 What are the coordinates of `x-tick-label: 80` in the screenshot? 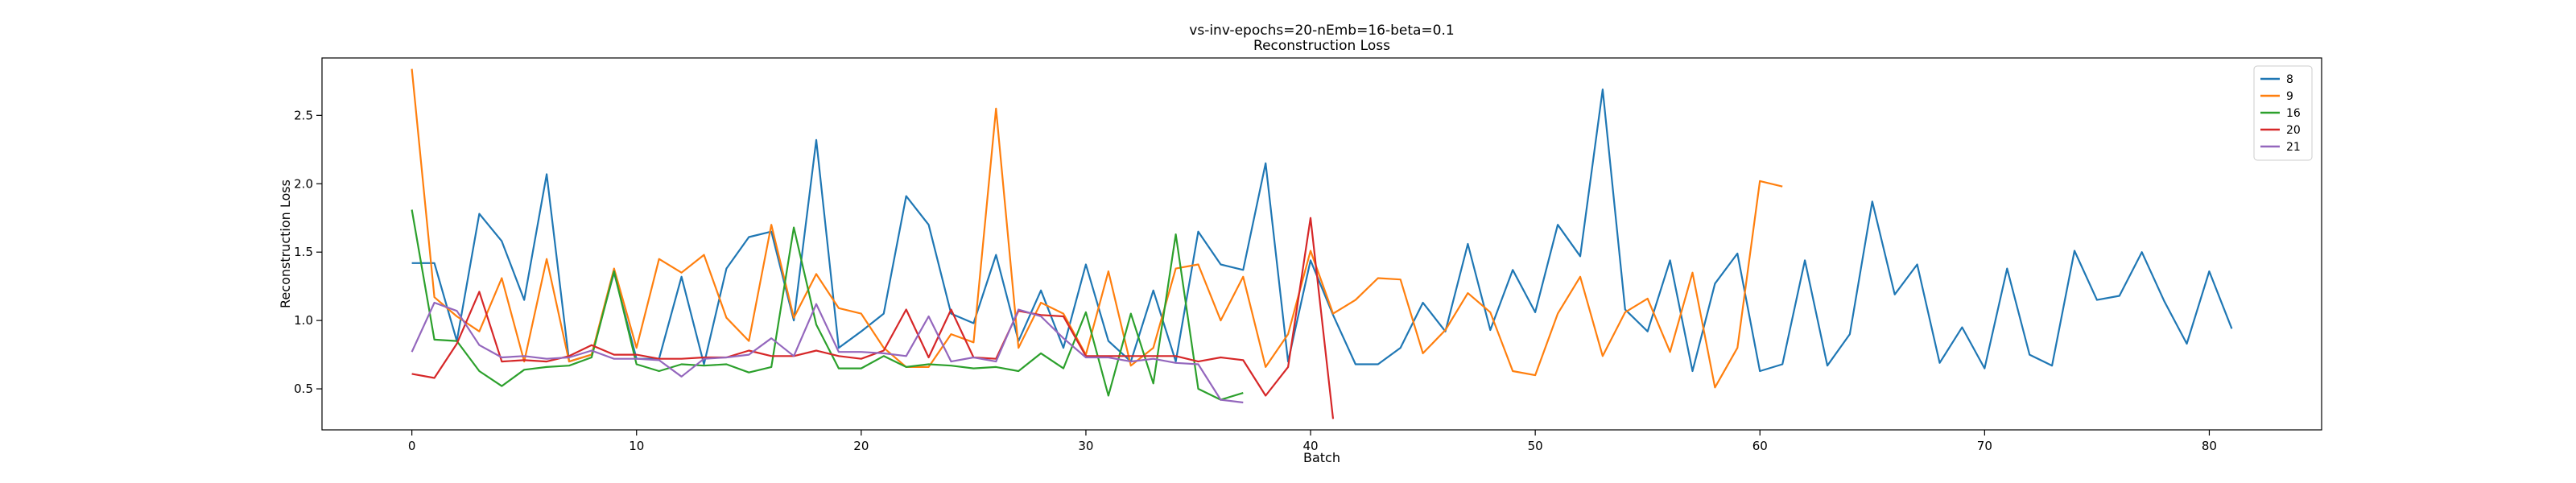 It's located at (2209, 446).